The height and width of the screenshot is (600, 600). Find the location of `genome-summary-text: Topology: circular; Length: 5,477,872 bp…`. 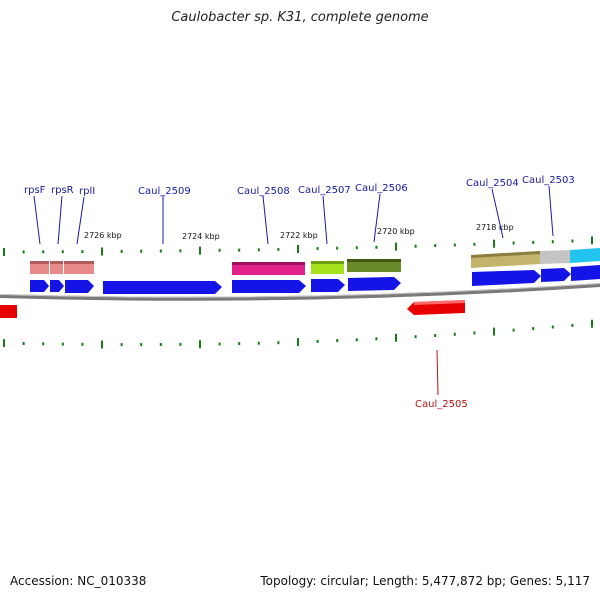

genome-summary-text: Topology: circular; Length: 5,477,872 bp… is located at coordinates (425, 581).